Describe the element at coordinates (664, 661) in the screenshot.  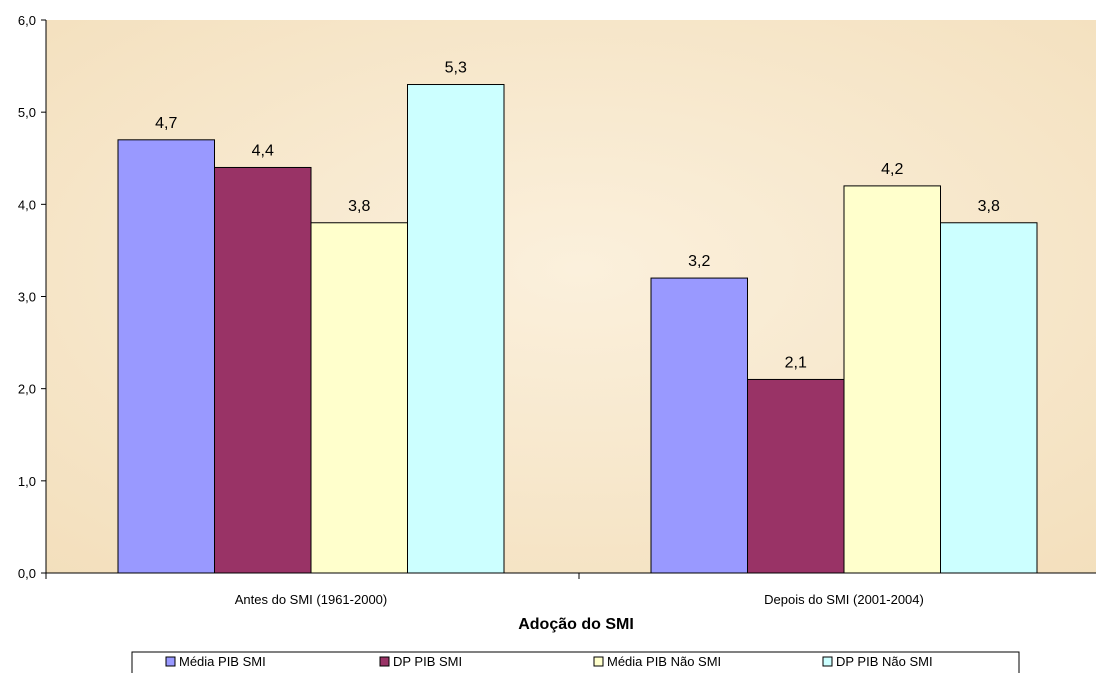
I see `legend-entry-label: Média PIB Não SMI` at that location.